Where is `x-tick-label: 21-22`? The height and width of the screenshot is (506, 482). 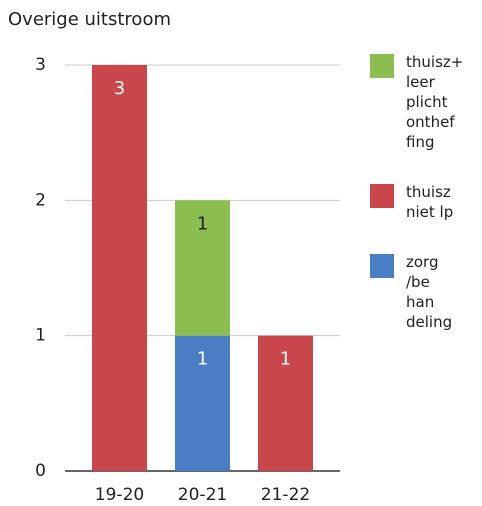
x-tick-label: 21-22 is located at coordinates (285, 495).